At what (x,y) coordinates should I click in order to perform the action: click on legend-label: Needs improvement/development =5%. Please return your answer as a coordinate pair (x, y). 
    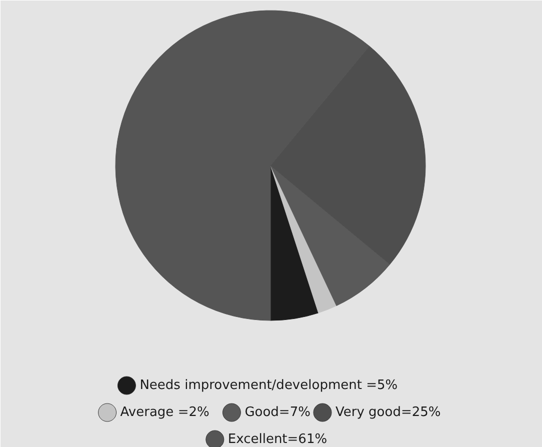
    Looking at the image, I should click on (269, 385).